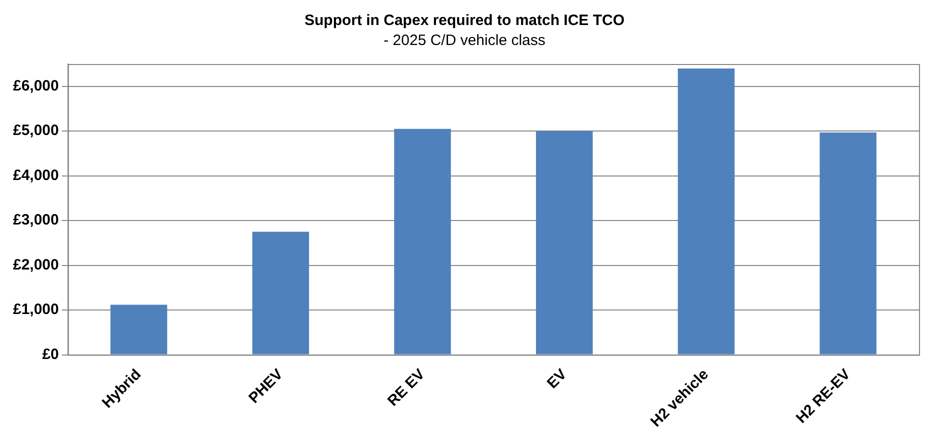 The image size is (931, 434). I want to click on y-tick-label: £4,000, so click(35, 175).